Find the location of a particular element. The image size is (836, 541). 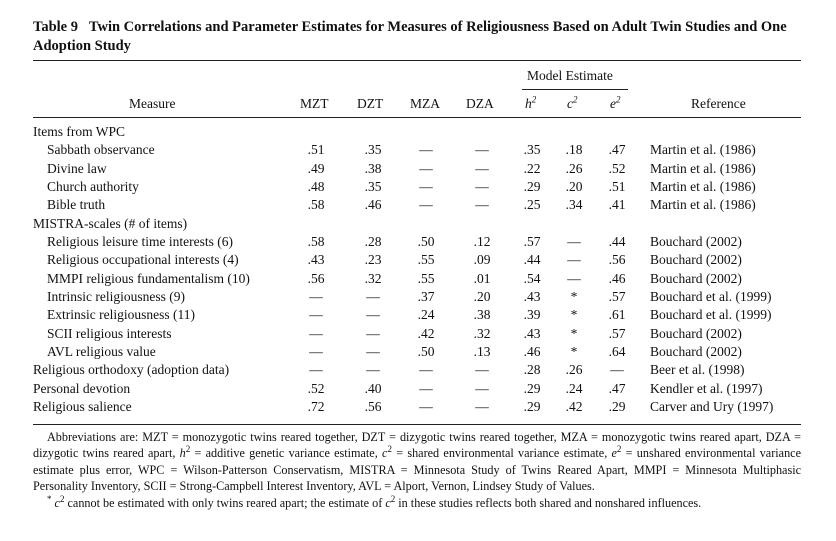

measure-cell: Divine law is located at coordinates (77, 168).